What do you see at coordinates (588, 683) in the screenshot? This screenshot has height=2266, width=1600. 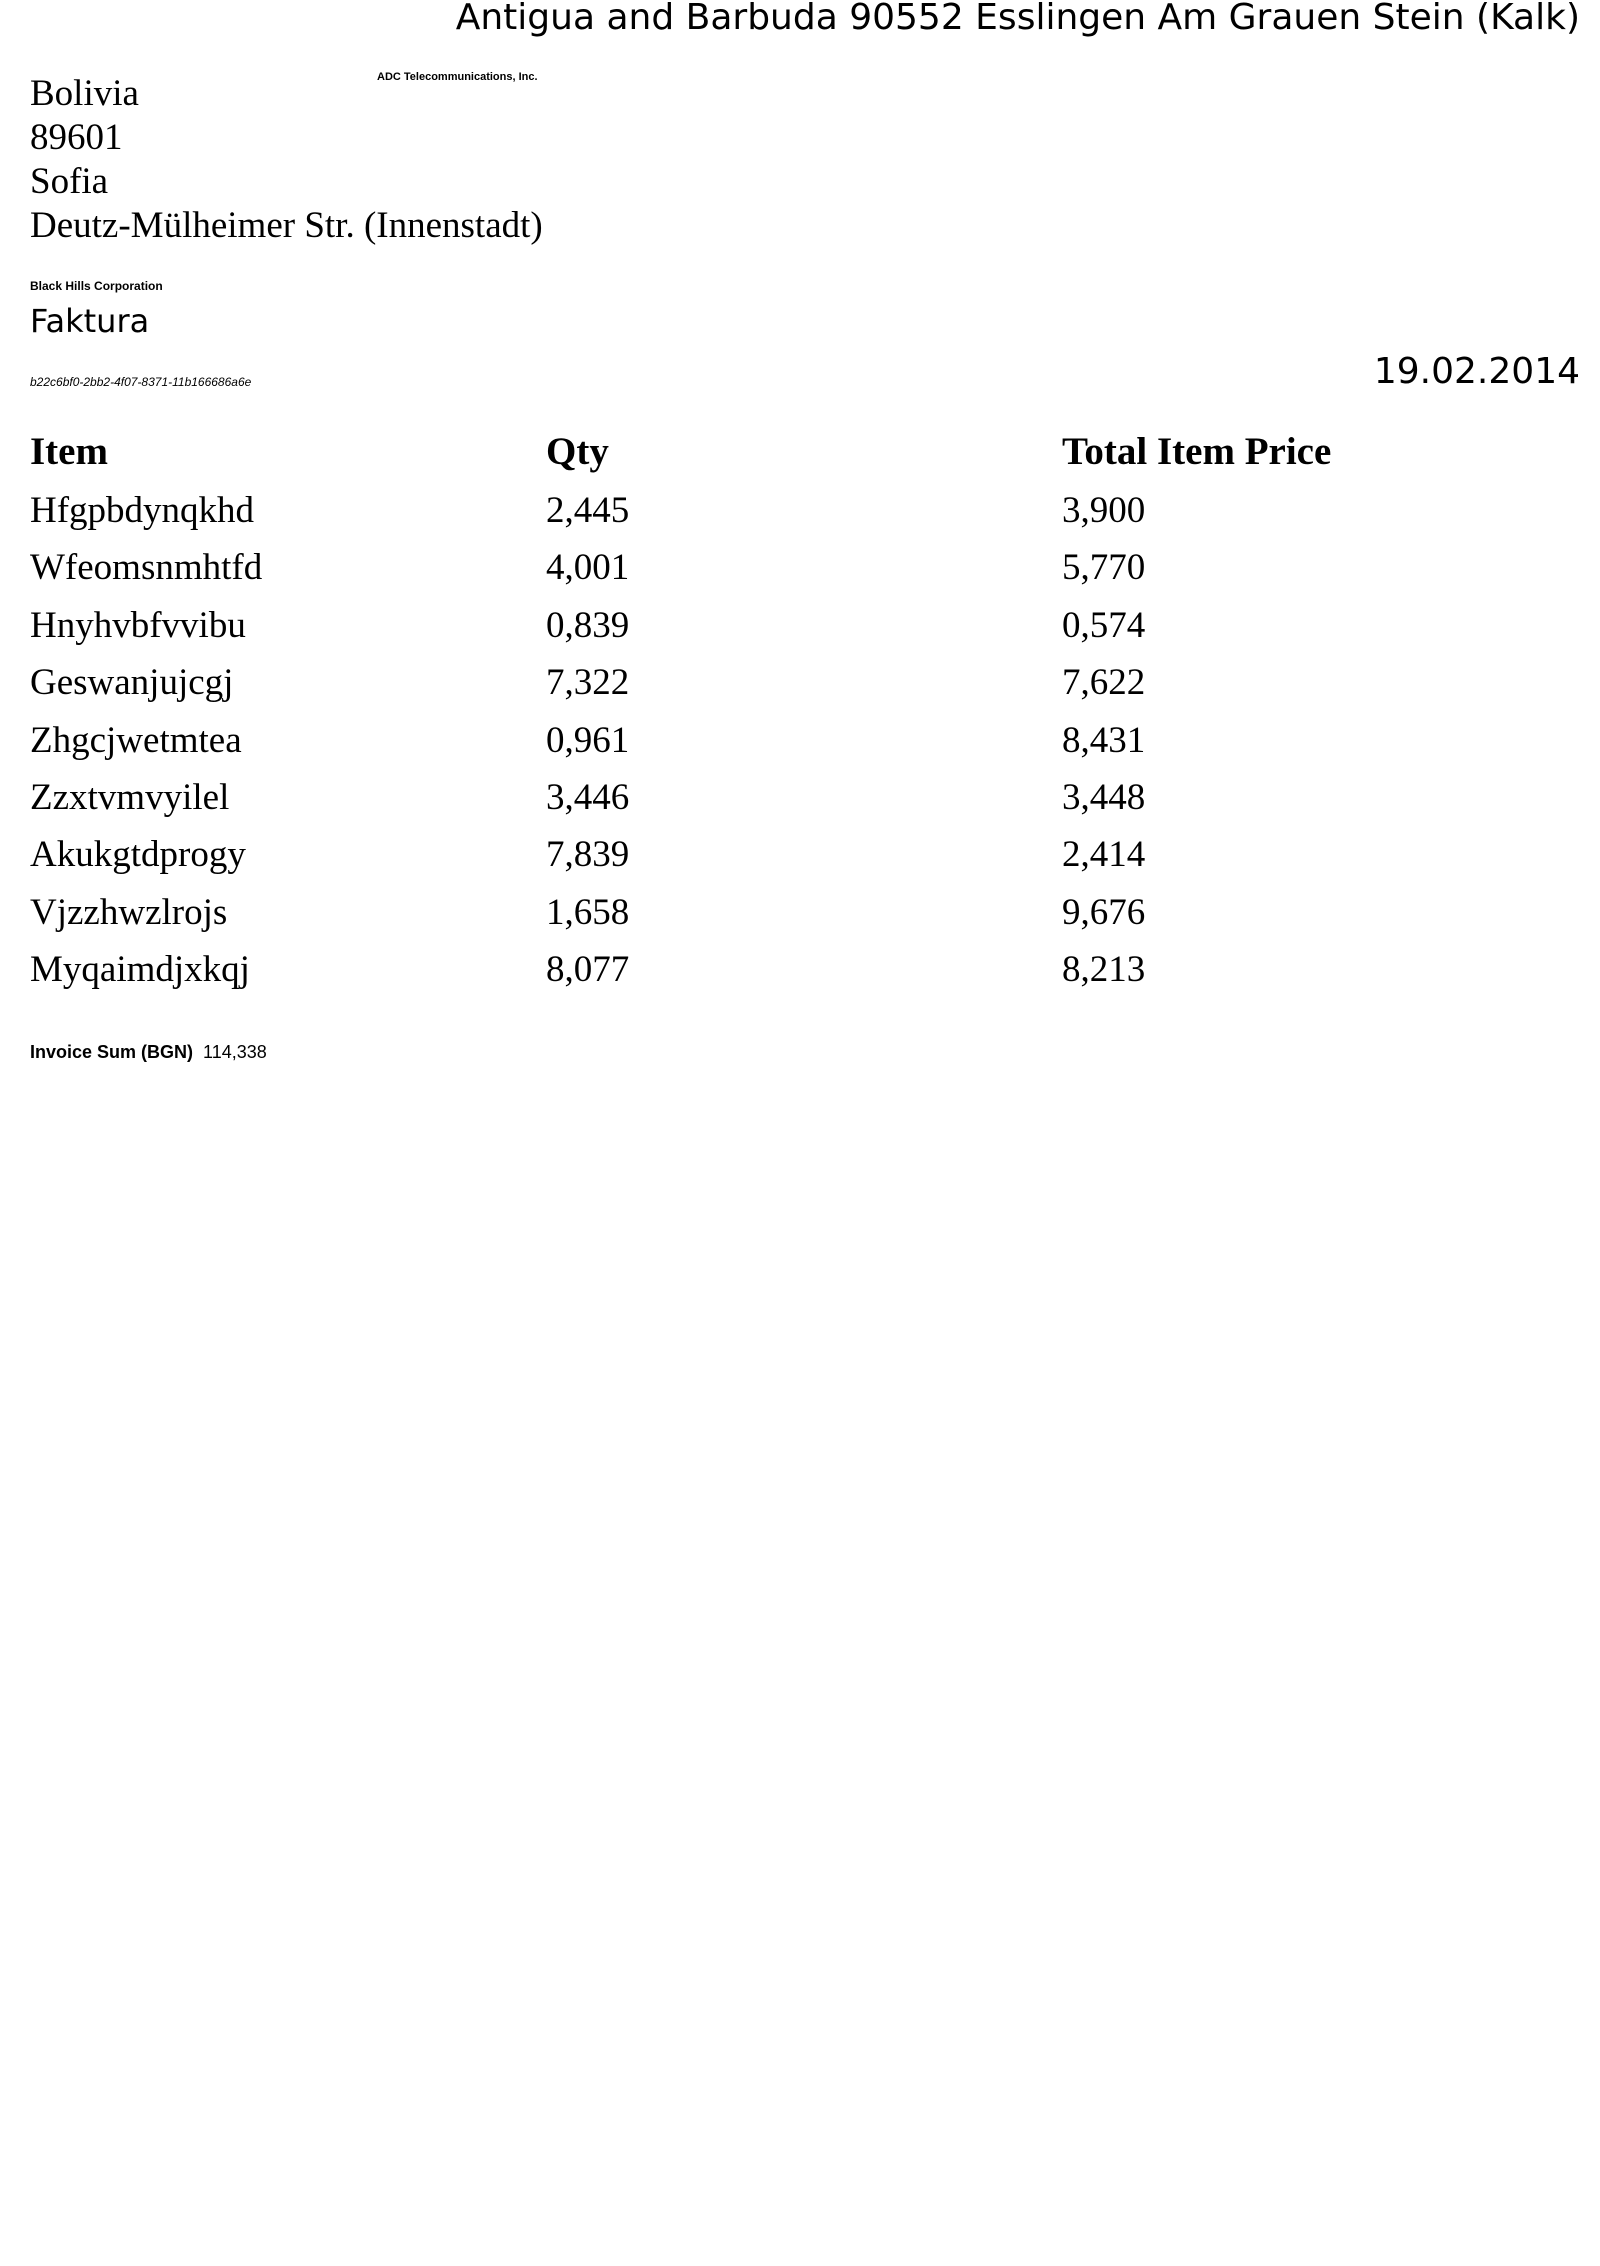 I see `cell-qty: 7,322` at bounding box center [588, 683].